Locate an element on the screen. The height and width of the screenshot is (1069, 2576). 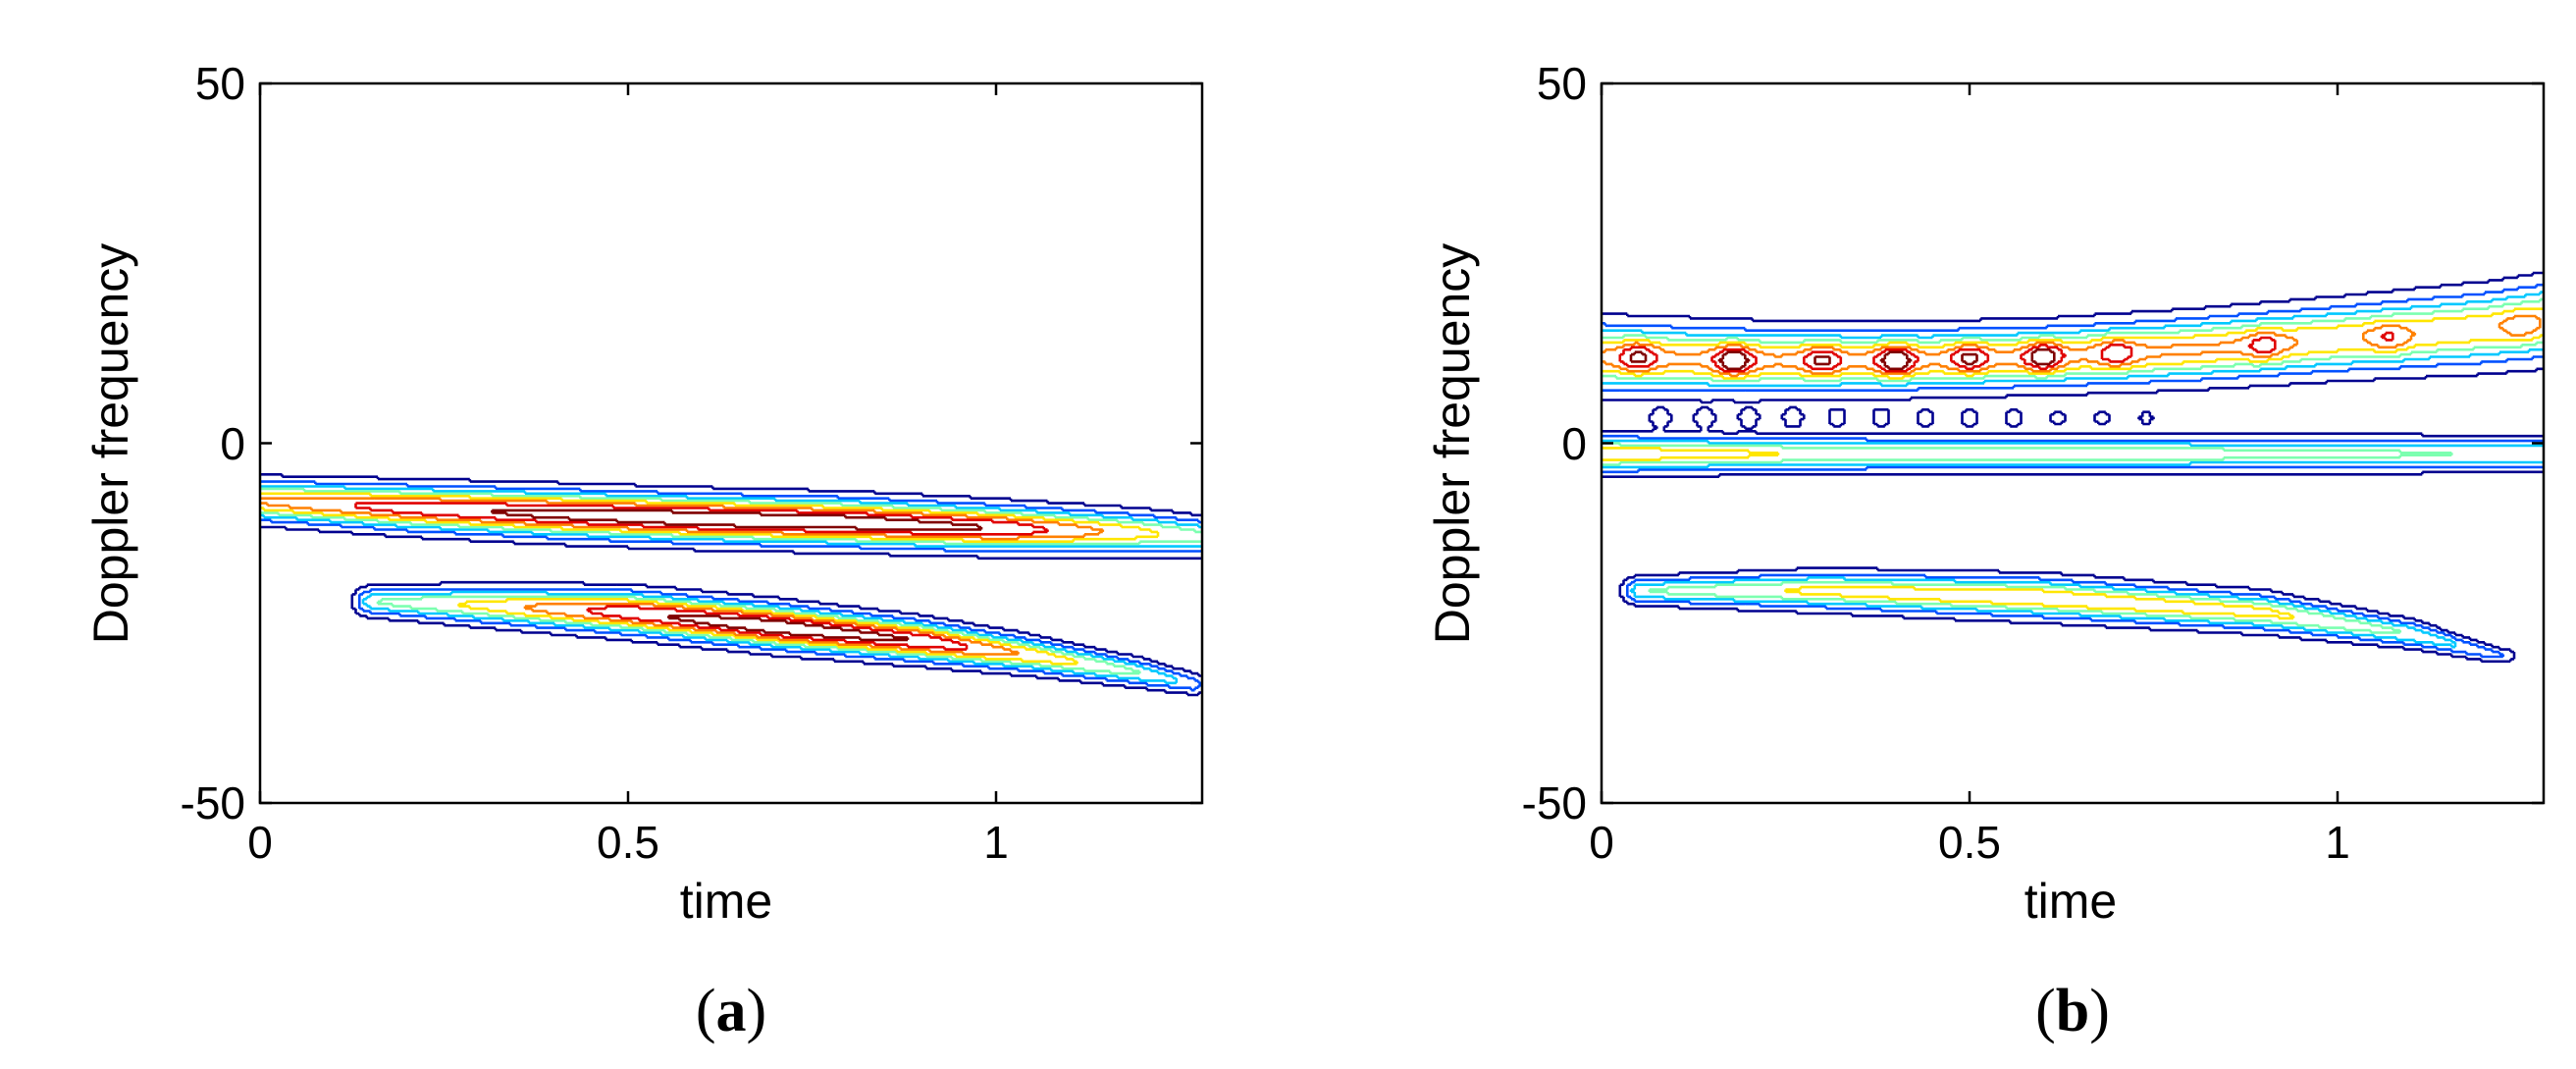
panel-b-ytick-label-top: 50 is located at coordinates (1562, 84).